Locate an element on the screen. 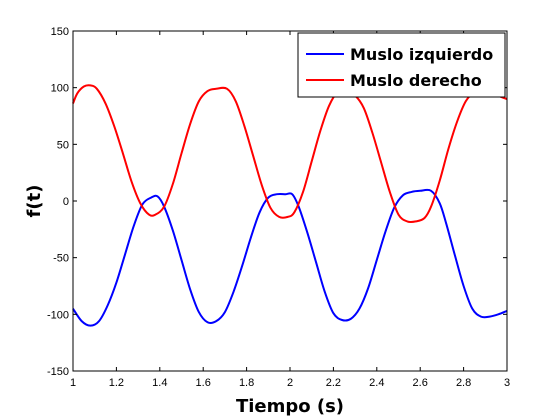 The width and height of the screenshot is (560, 420). legend: Muslo izquierdo Muslo derecho is located at coordinates (401, 65).